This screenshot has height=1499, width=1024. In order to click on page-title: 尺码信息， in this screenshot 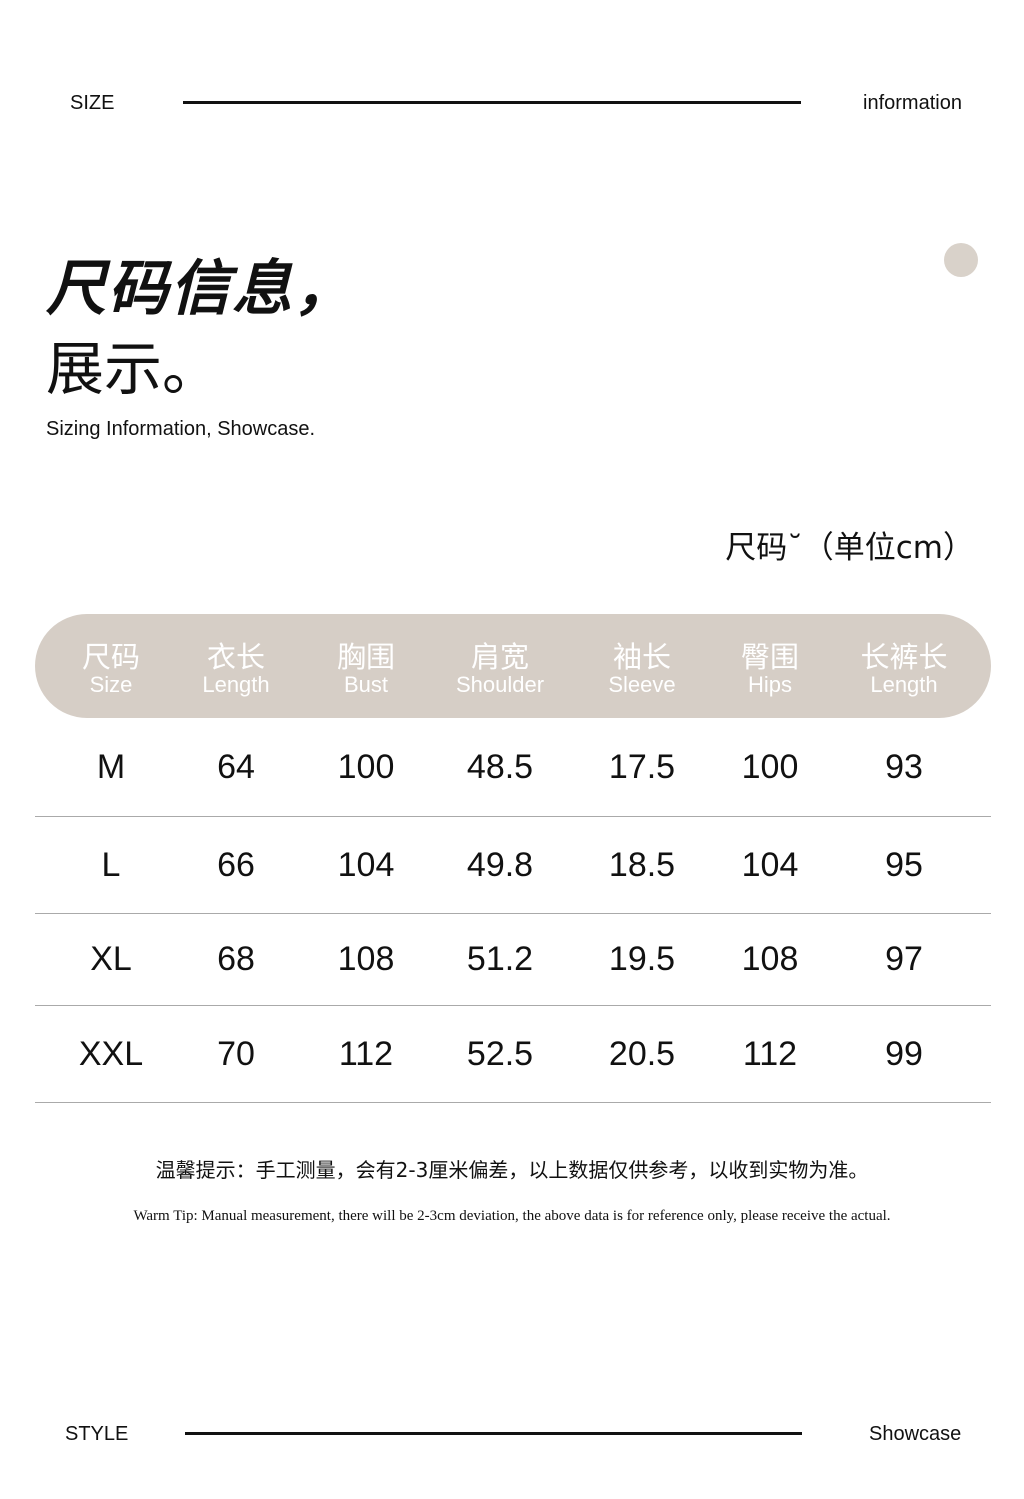, I will do `click(201, 289)`.